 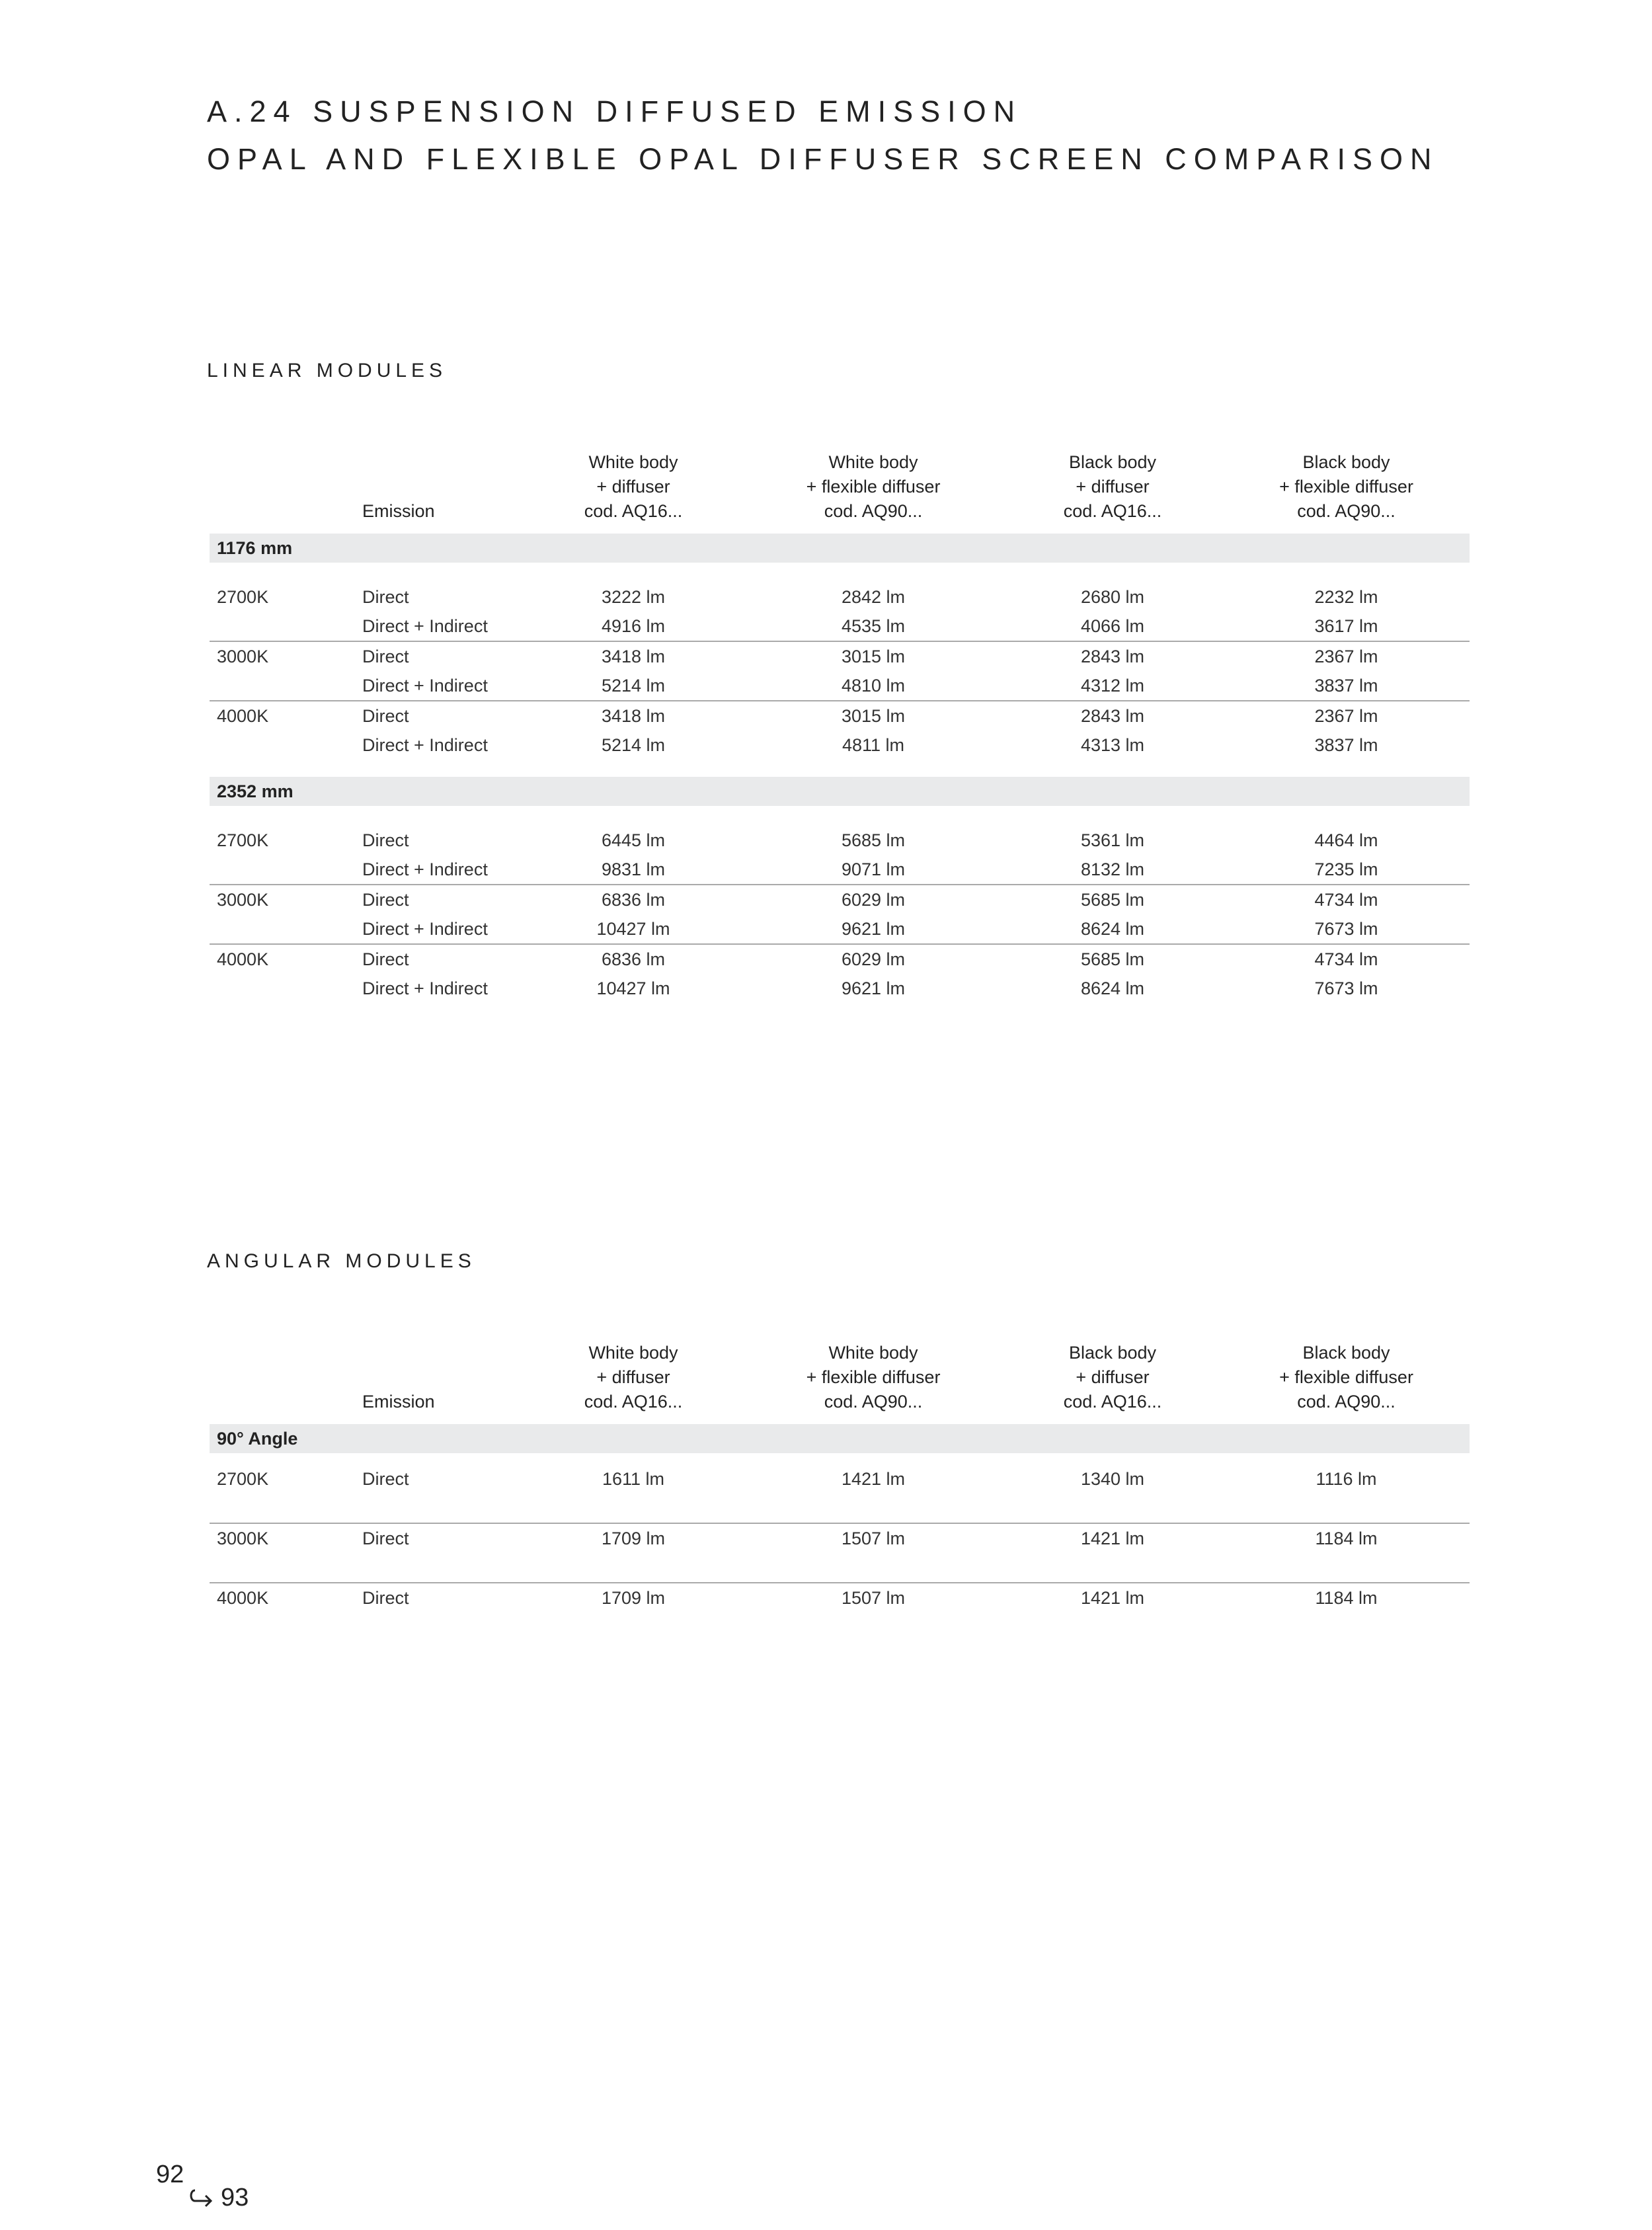 What do you see at coordinates (840, 1478) in the screenshot?
I see `table-row: 2700K Direct 1611 lm 1421 lm 1340 lm 1116 lm` at bounding box center [840, 1478].